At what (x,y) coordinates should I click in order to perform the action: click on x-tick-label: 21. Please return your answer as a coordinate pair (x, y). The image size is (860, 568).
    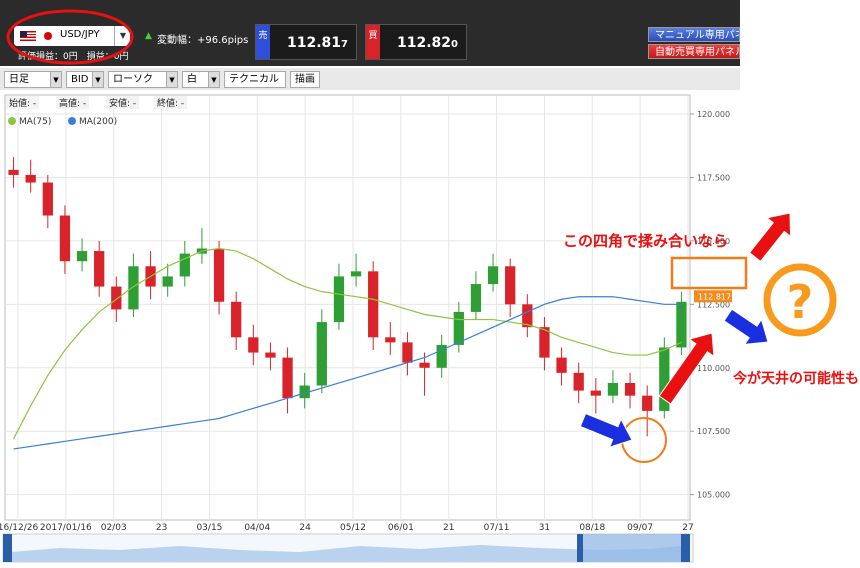
    Looking at the image, I should click on (448, 528).